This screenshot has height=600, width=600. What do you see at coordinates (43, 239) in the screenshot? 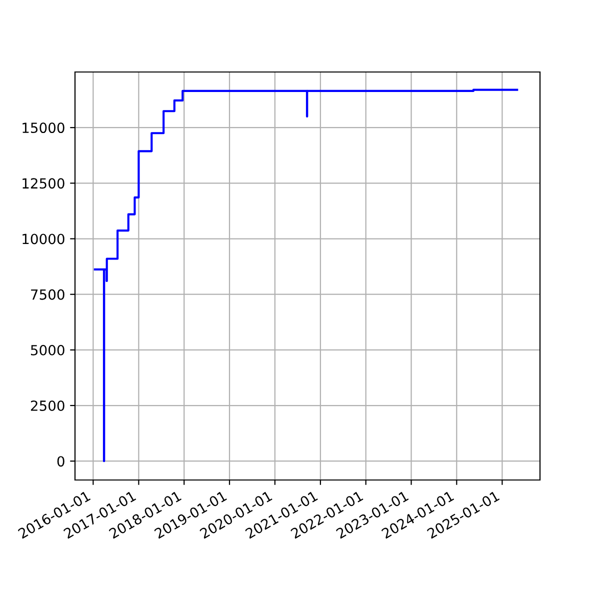
I see `y-tick-label: 10000` at bounding box center [43, 239].